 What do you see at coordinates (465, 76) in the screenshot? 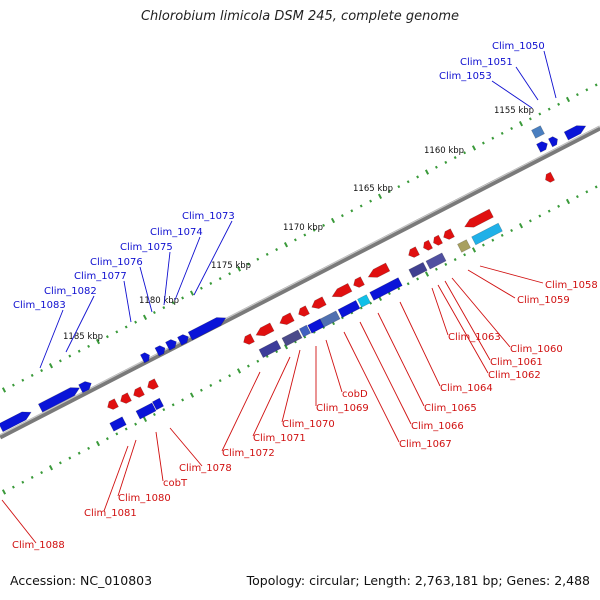
I see `gene-label-forward: Clim_1053` at bounding box center [465, 76].